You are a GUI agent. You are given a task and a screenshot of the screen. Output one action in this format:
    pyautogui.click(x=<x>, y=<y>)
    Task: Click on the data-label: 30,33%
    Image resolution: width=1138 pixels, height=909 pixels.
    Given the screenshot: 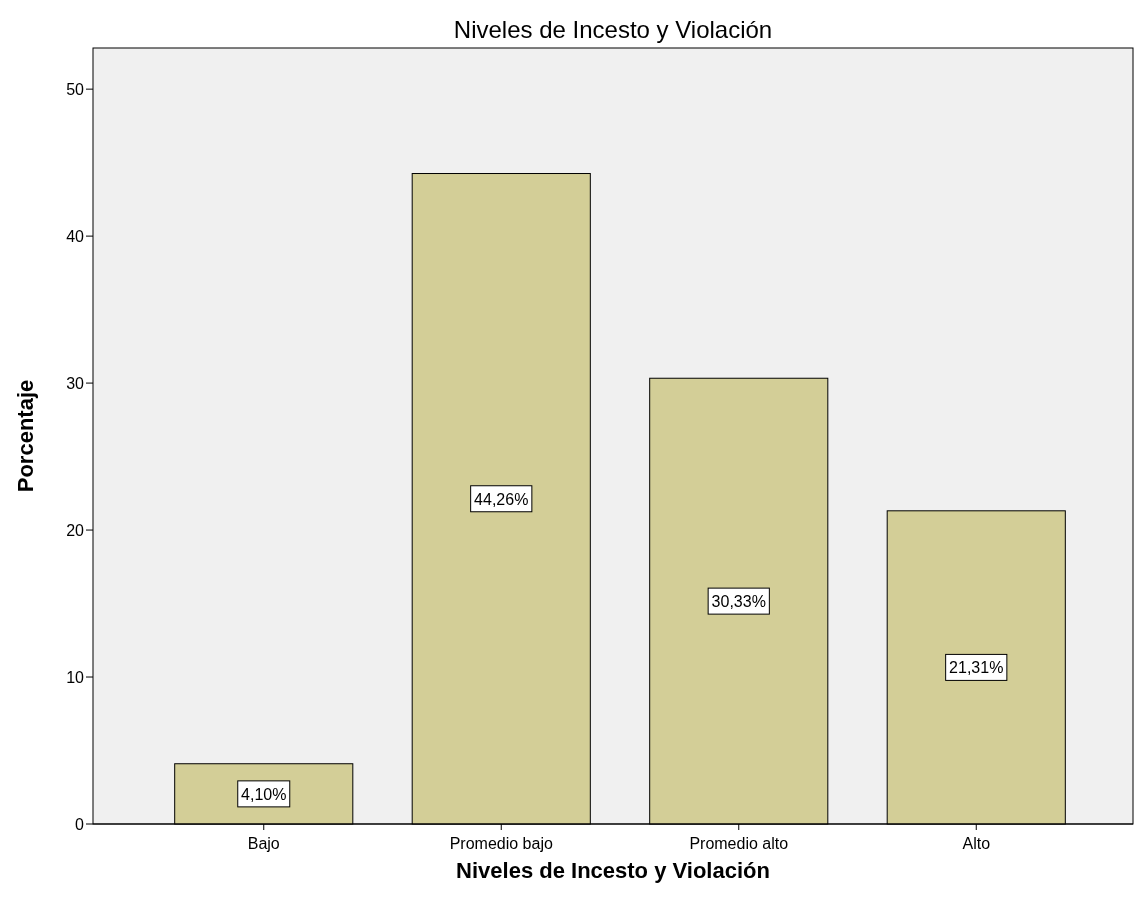 What is the action you would take?
    pyautogui.click(x=738, y=602)
    